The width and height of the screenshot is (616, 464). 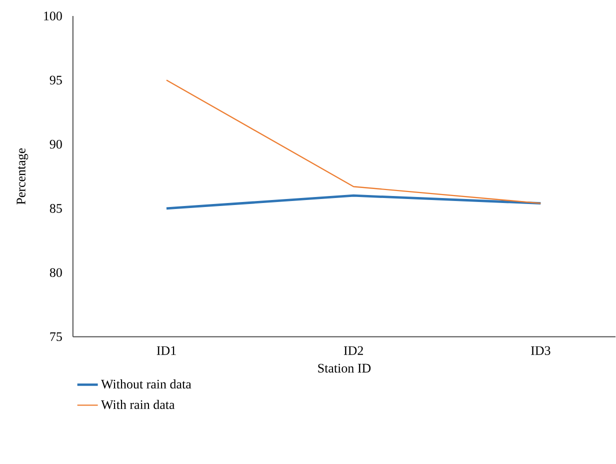 What do you see at coordinates (22, 176) in the screenshot?
I see `y-axis-title: Percentage` at bounding box center [22, 176].